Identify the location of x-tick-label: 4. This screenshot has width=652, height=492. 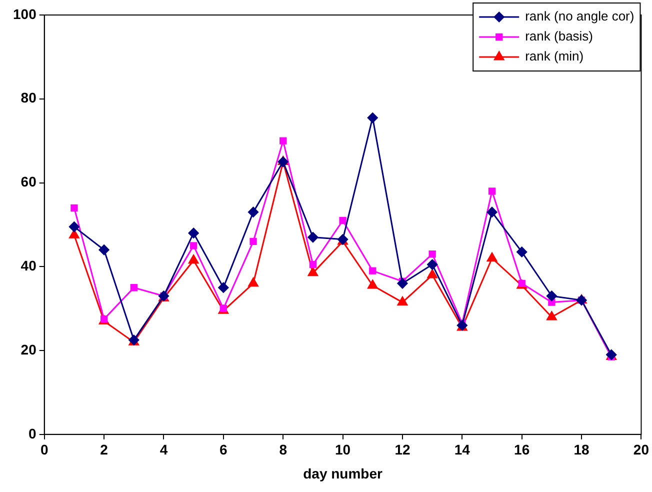
(164, 450).